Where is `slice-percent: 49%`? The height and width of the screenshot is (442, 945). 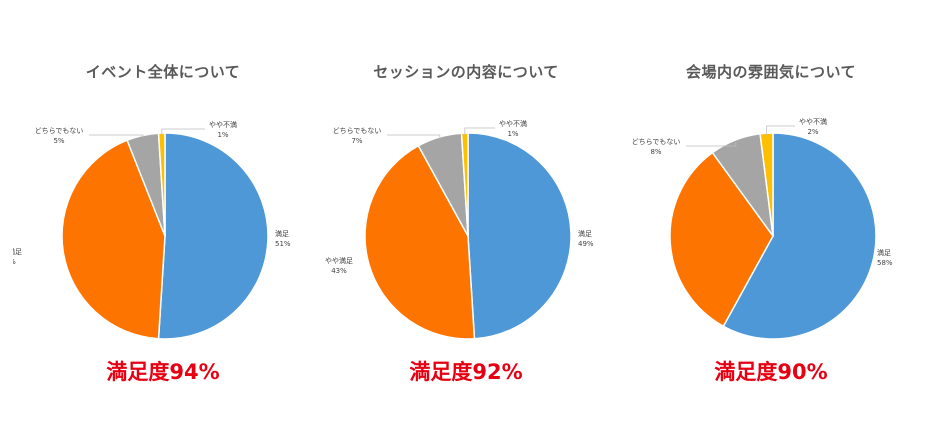
slice-percent: 49% is located at coordinates (586, 244).